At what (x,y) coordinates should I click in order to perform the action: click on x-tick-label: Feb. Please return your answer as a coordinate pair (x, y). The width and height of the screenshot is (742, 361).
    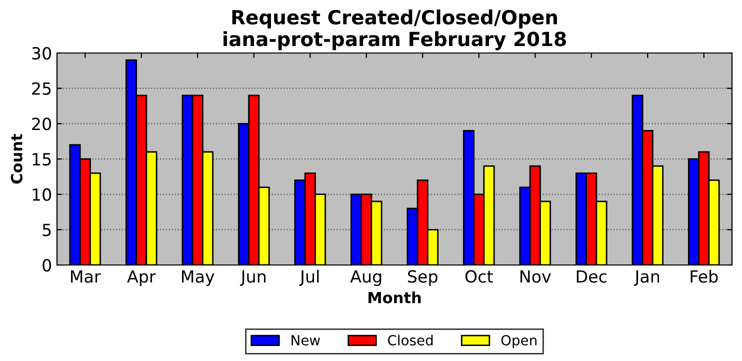
    Looking at the image, I should click on (704, 276).